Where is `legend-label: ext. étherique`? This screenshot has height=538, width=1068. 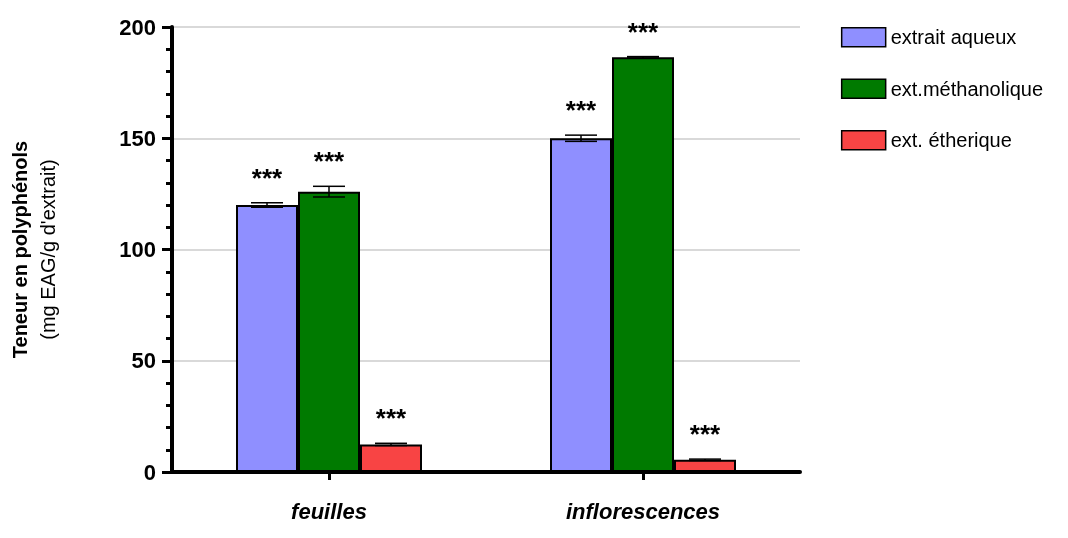
legend-label: ext. étherique is located at coordinates (951, 140).